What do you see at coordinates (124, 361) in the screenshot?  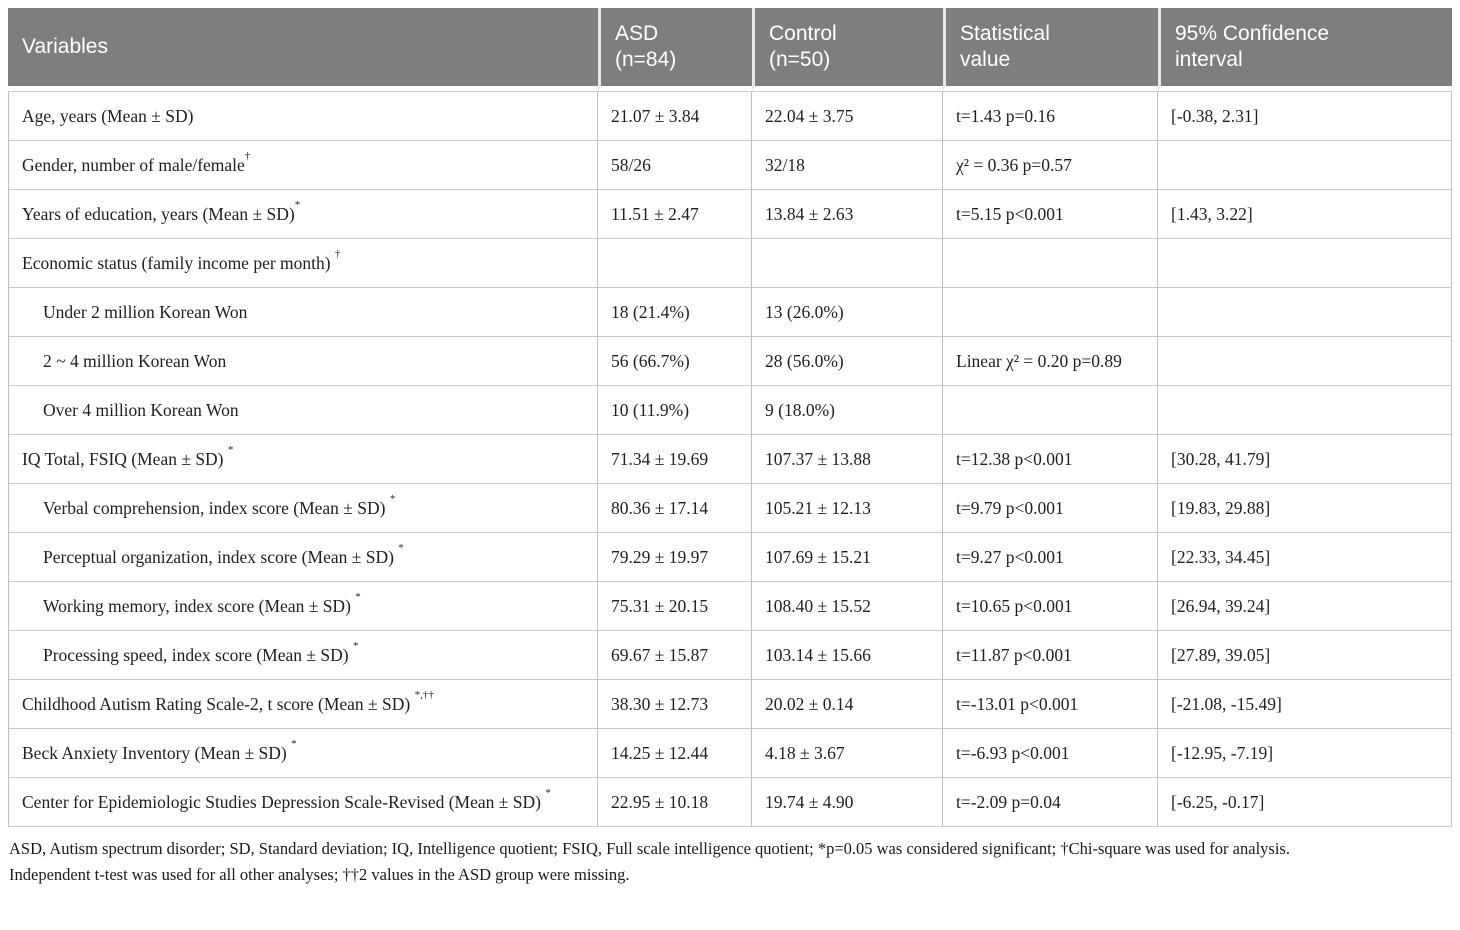 I see `variable-label: 2 ~ 4 million Korean Won` at bounding box center [124, 361].